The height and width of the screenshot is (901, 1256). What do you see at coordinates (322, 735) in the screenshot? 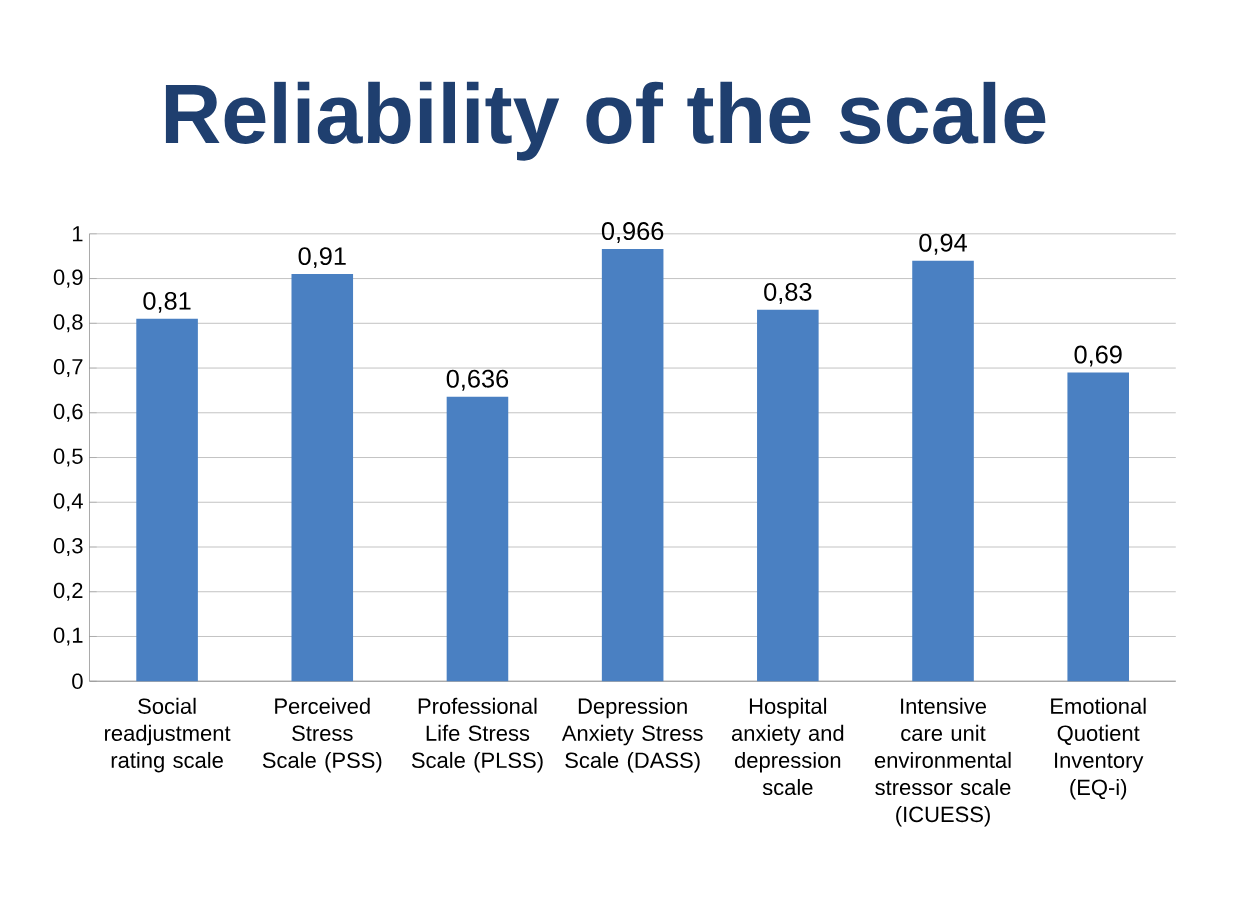
I see `x-tick-label: Perceived Stress Scale (PSS)` at bounding box center [322, 735].